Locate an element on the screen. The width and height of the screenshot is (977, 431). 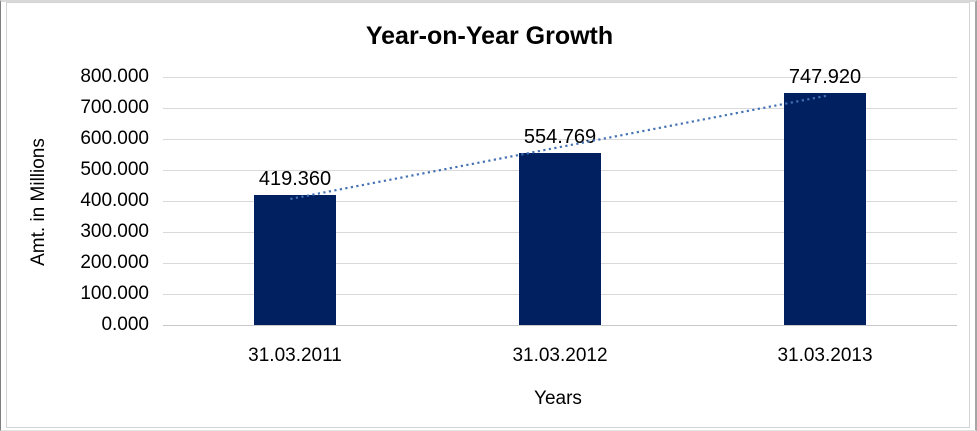
y-tick-label: 400.000 is located at coordinates (114, 200).